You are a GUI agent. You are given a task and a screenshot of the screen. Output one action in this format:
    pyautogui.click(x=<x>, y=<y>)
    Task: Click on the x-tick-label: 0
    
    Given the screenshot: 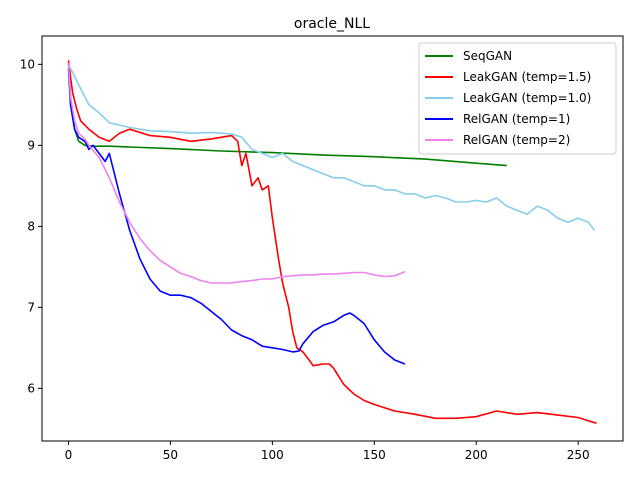 What is the action you would take?
    pyautogui.click(x=69, y=455)
    